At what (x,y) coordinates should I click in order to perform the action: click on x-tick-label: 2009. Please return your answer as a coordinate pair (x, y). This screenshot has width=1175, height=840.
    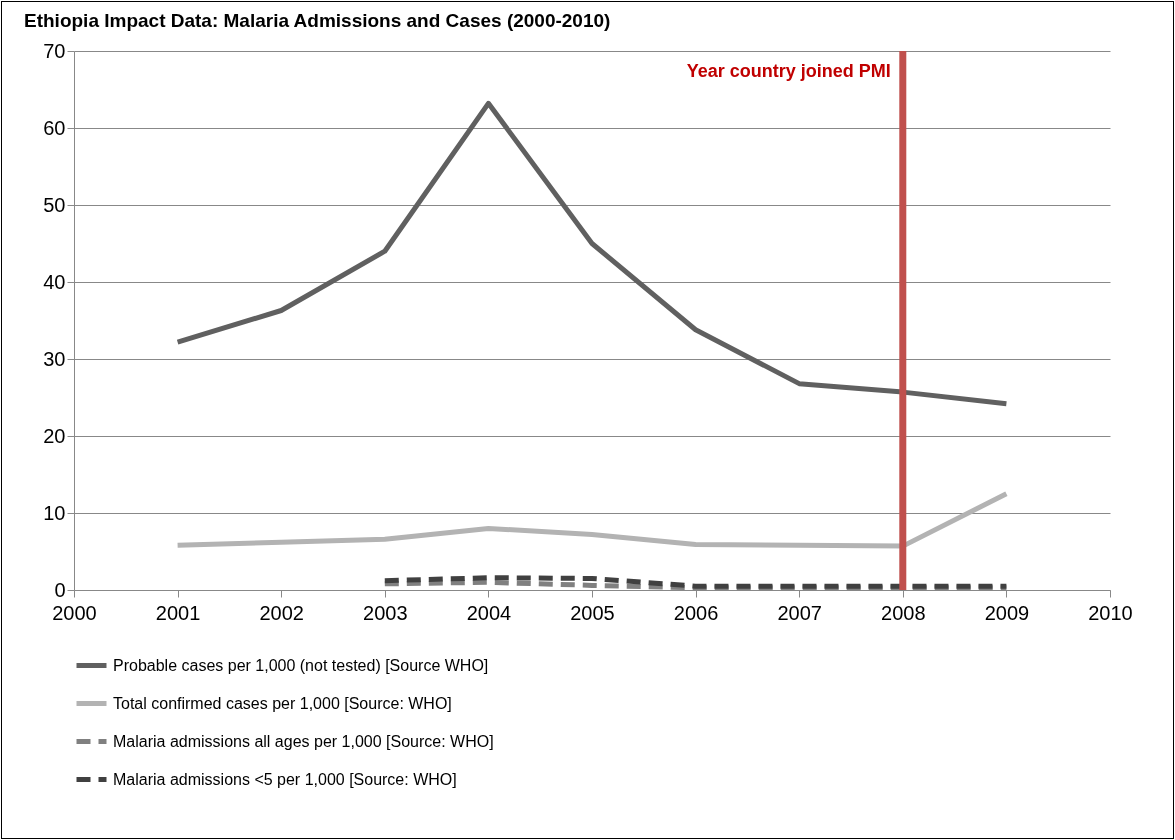
    Looking at the image, I should click on (1007, 612).